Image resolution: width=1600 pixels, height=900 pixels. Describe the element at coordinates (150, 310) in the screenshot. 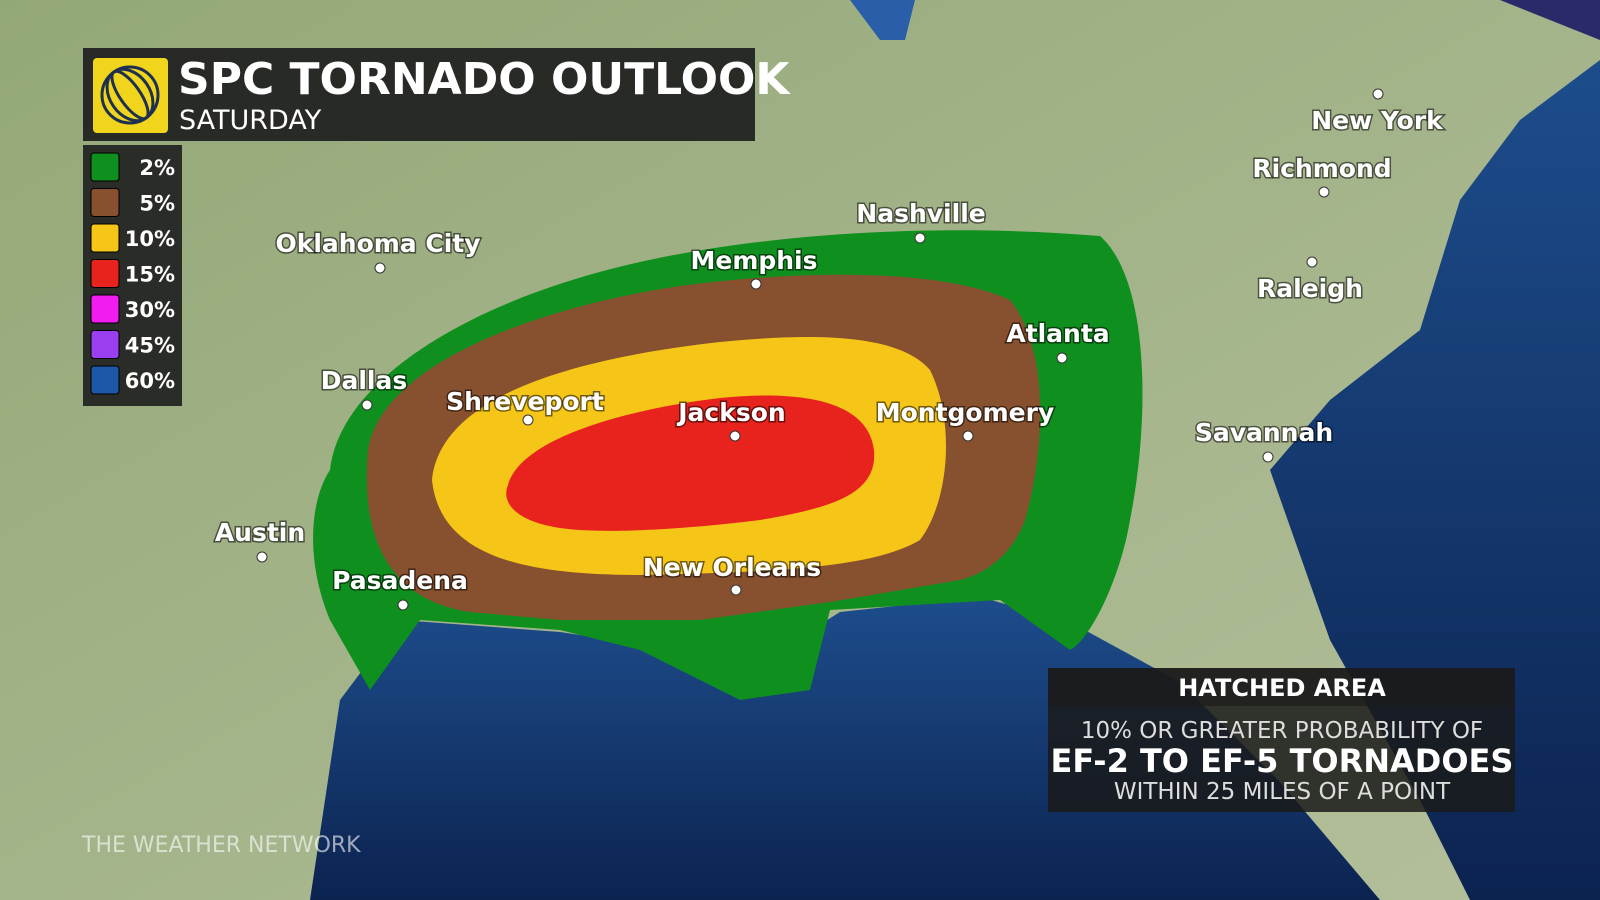

I see `legend-label: 30%` at that location.